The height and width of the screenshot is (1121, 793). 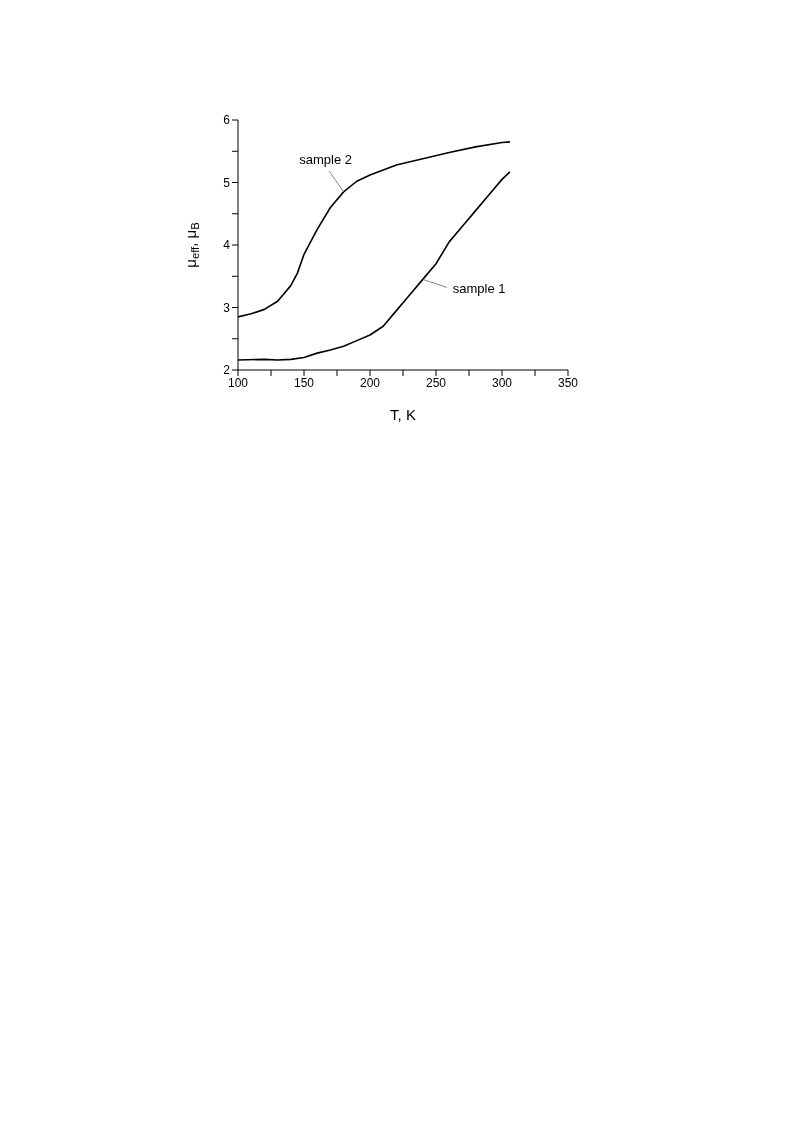 I want to click on x-tick-label: 250, so click(x=436, y=382).